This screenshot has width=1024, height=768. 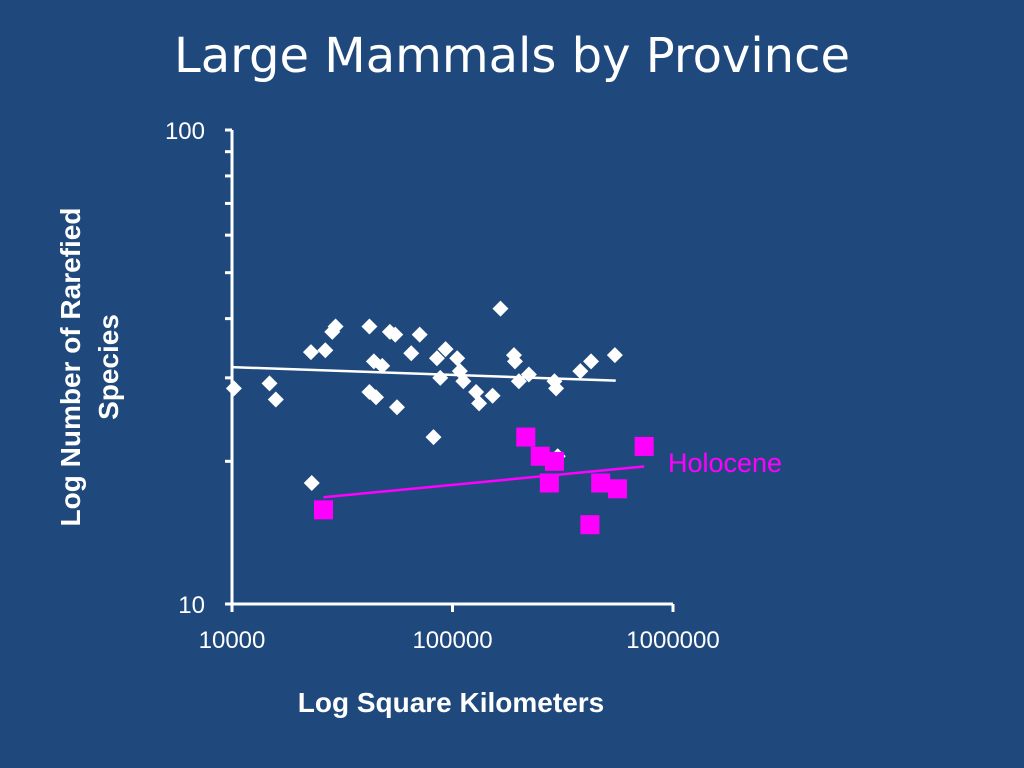 I want to click on x-tick-label: 10000, so click(x=232, y=640).